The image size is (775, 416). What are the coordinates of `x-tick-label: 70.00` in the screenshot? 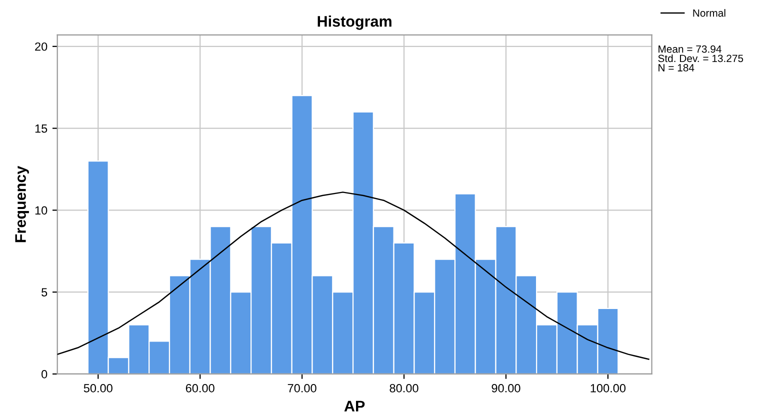 It's located at (302, 388).